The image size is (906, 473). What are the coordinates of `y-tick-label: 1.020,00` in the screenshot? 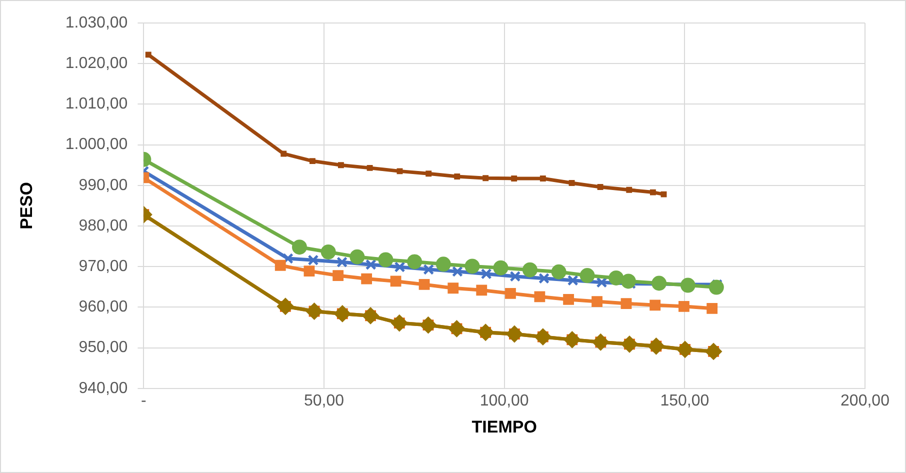 It's located at (96, 63).